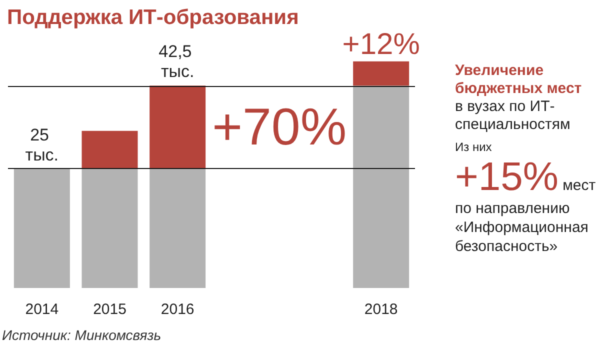 This screenshot has width=604, height=350. Describe the element at coordinates (177, 309) in the screenshot. I see `x-tick-label: 2016` at that location.